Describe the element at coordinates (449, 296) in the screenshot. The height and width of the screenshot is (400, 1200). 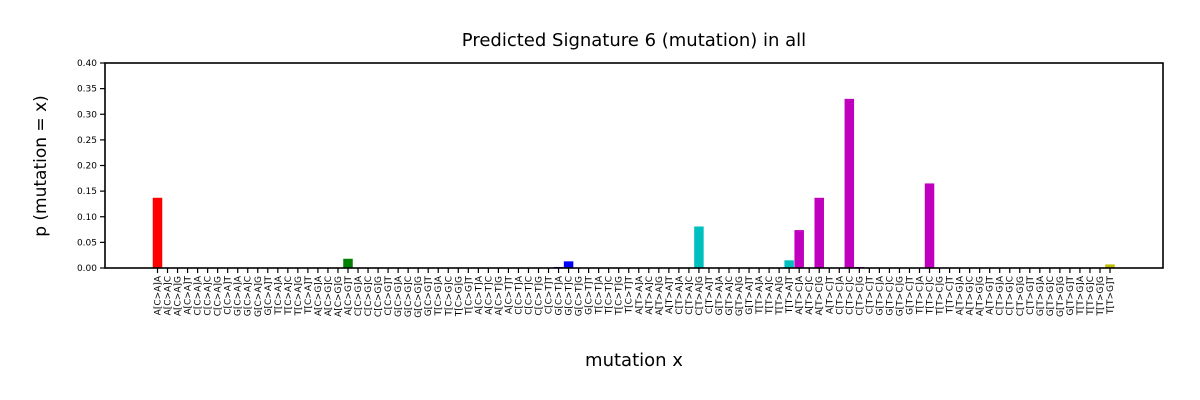
I see `x-tick-label: T[C>G]C` at that location.